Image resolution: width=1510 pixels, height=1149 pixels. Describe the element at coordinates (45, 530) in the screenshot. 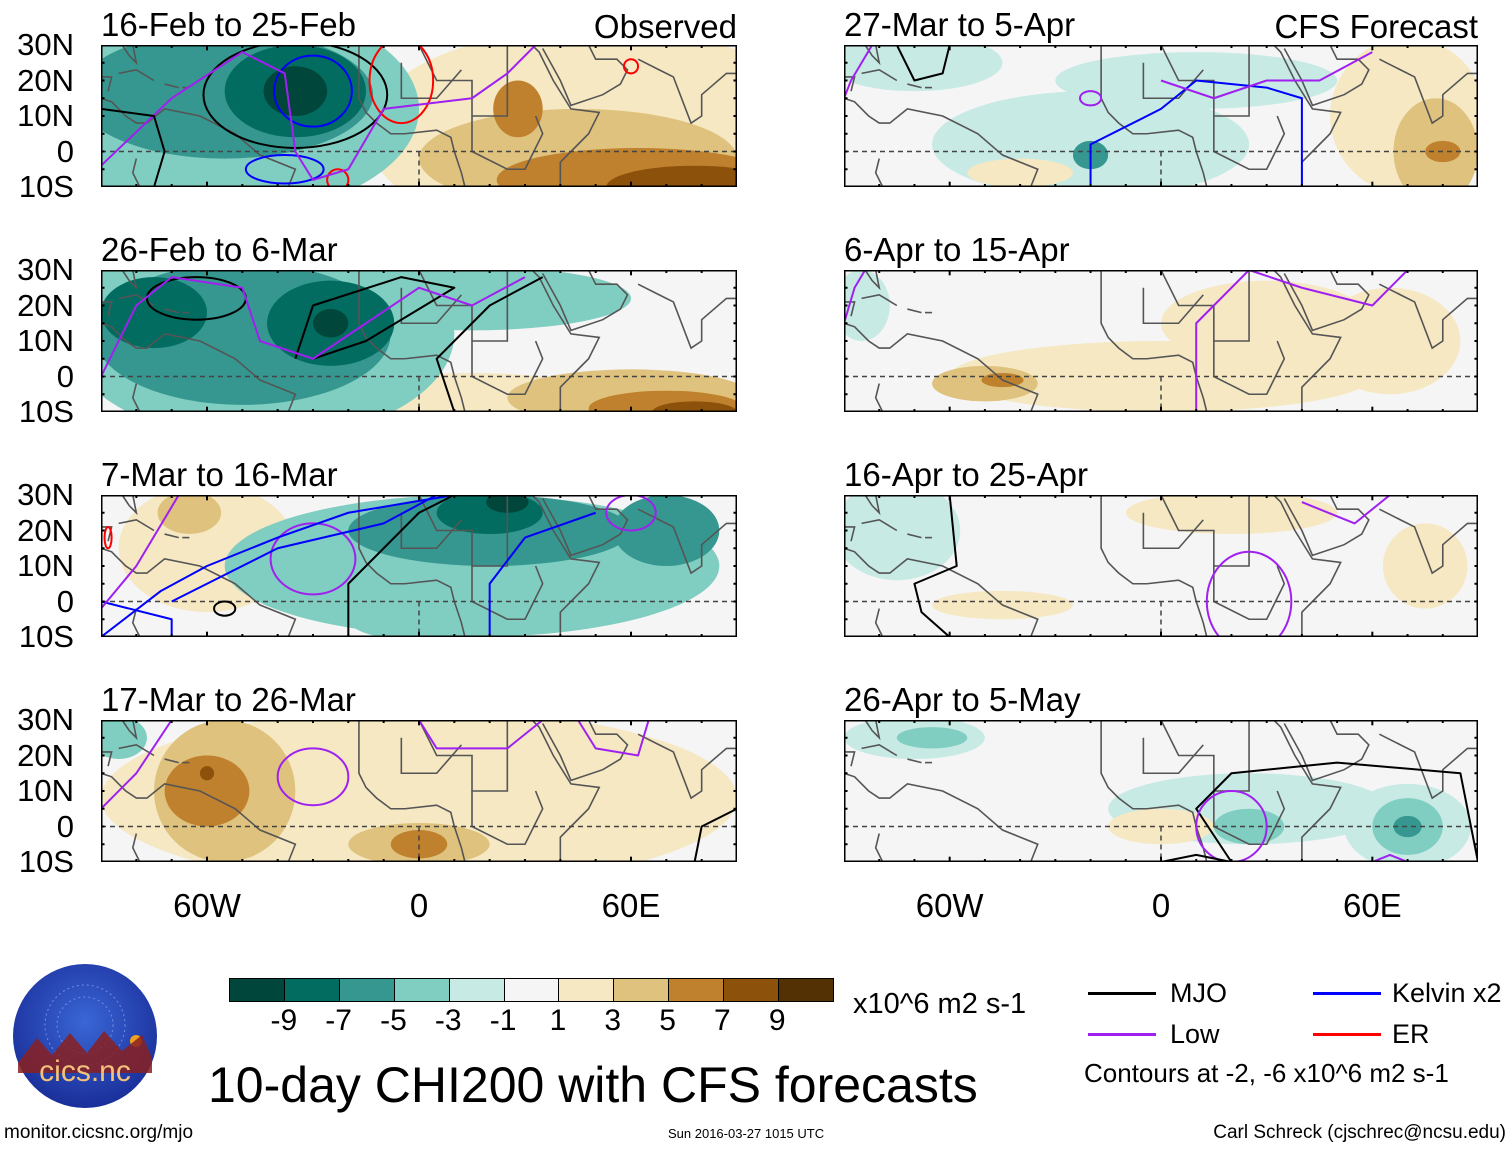

I see `lat-label: 20N` at that location.